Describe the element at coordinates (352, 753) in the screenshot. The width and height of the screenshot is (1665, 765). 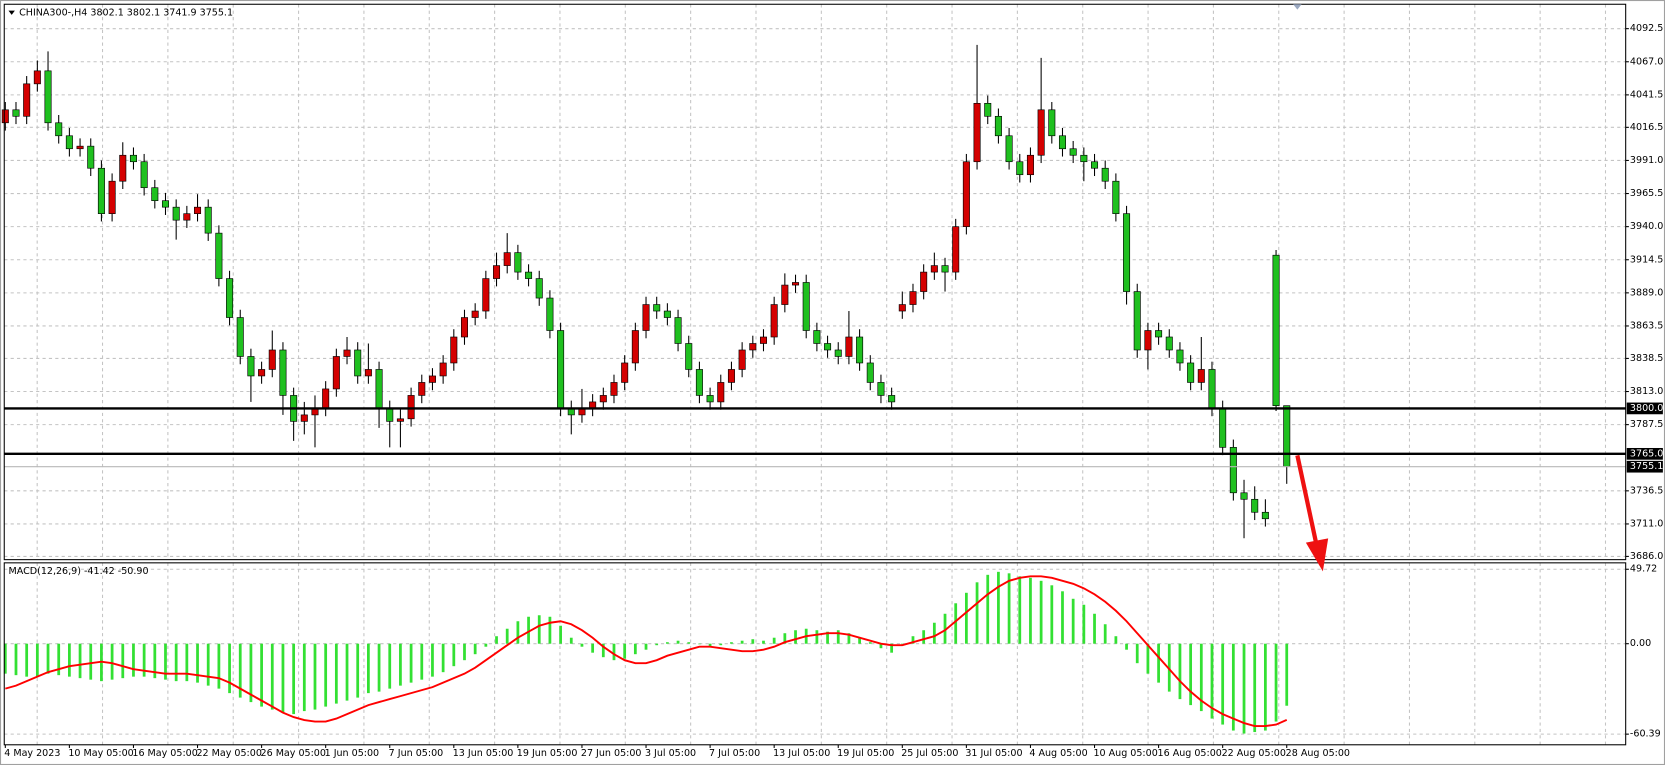
I see `x-tick-label: 1 Jun 05:00` at that location.